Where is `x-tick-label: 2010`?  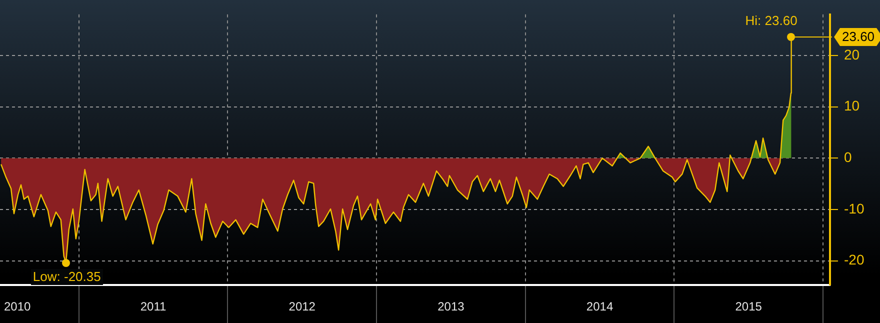 x-tick-label: 2010 is located at coordinates (18, 306).